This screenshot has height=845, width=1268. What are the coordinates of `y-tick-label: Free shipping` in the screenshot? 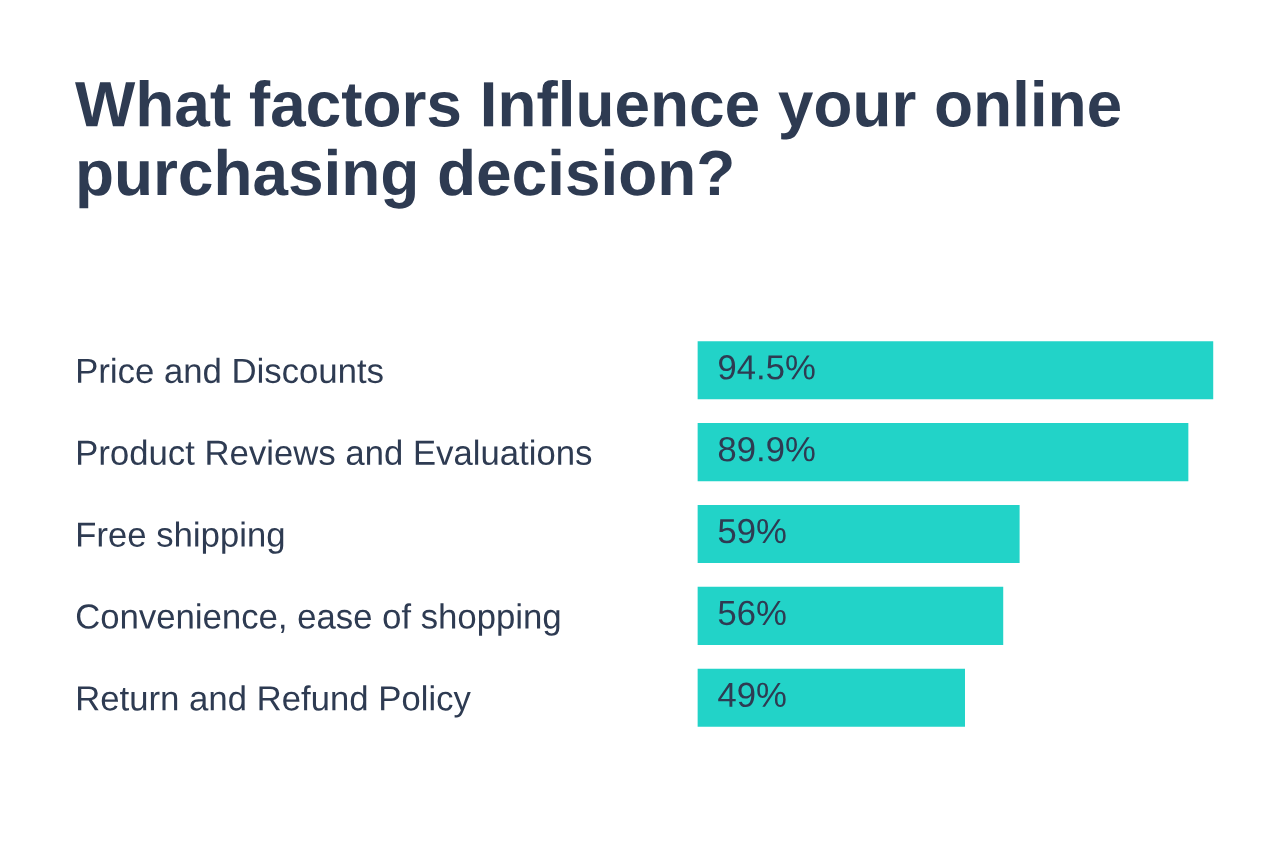 It's located at (181, 537).